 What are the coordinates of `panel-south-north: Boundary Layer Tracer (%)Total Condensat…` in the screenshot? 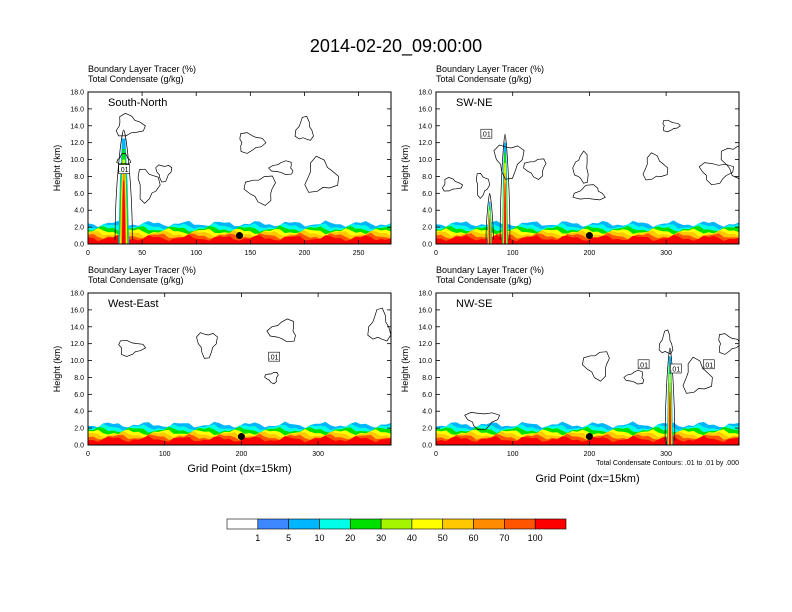 It's located at (222, 160).